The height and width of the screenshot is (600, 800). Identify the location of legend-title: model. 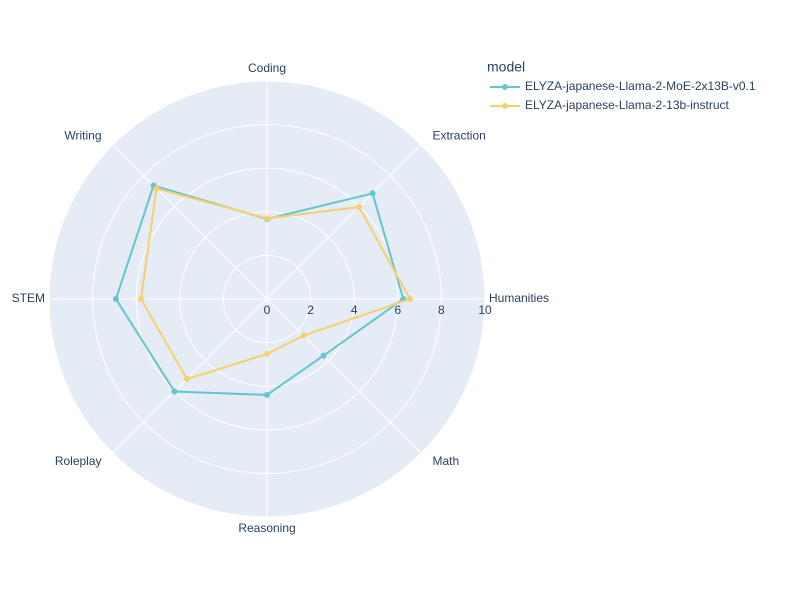
(506, 67).